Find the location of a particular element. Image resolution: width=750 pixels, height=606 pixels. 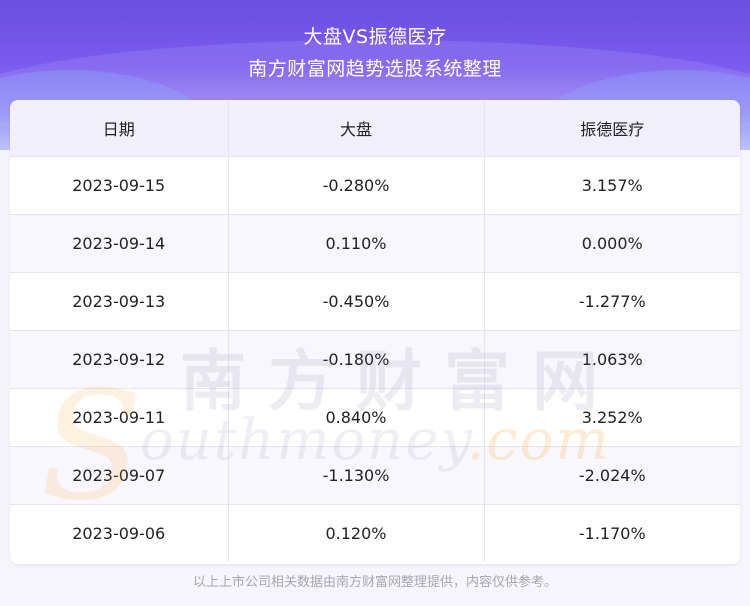

column-header-stock: 振德医疗 is located at coordinates (612, 128).